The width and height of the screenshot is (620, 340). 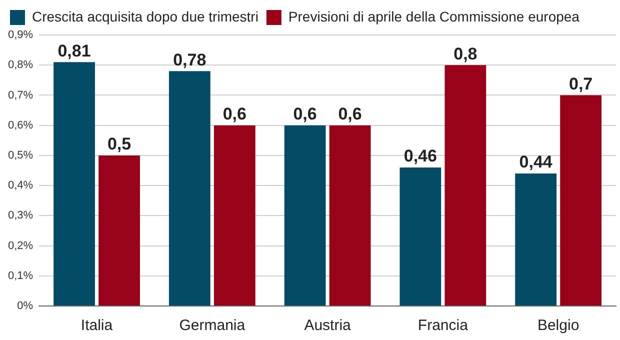 What do you see at coordinates (21, 35) in the screenshot?
I see `y-tick-label: 0,9%` at bounding box center [21, 35].